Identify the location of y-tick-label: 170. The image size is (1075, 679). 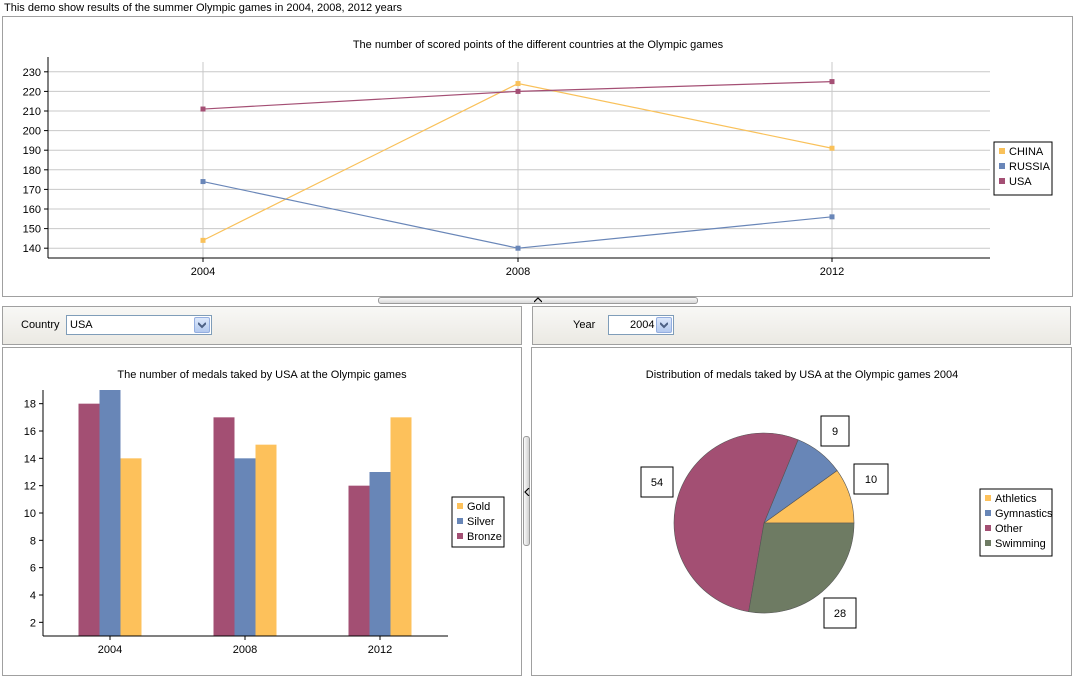
(32, 190).